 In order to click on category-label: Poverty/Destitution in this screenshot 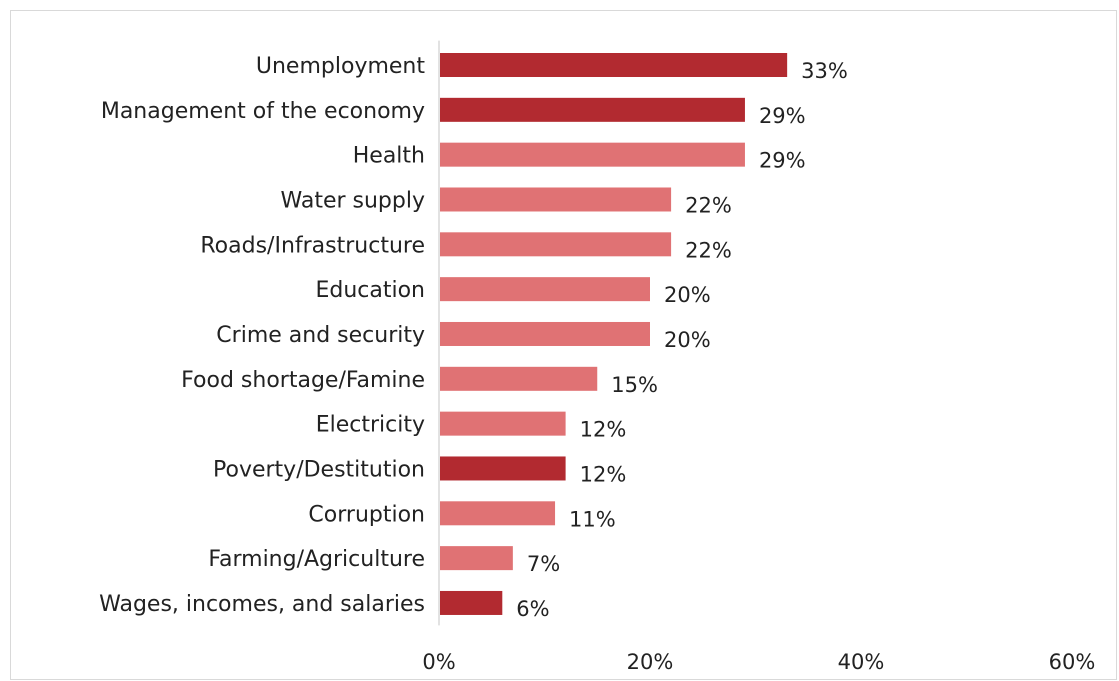, I will do `click(319, 469)`.